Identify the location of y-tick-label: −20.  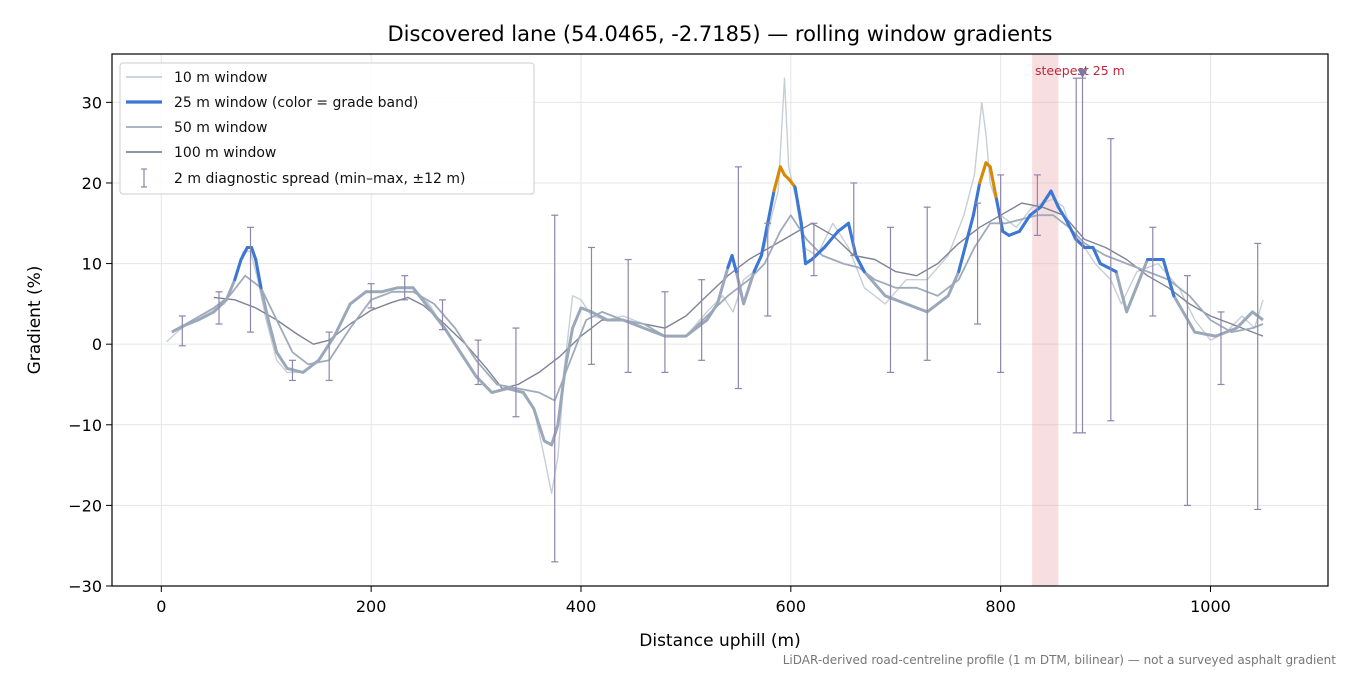
(85, 505).